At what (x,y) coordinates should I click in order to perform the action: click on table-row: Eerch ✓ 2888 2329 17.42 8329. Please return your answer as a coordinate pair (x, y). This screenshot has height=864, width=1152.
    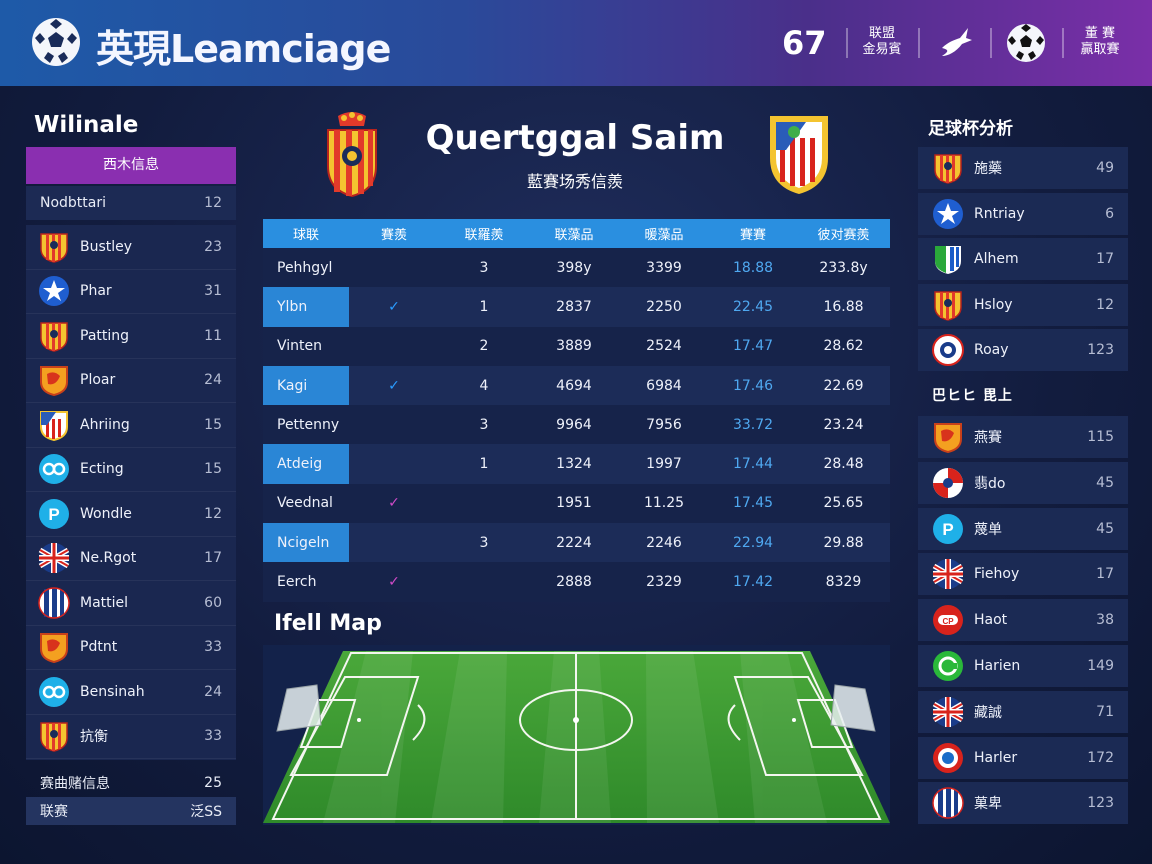
    Looking at the image, I should click on (576, 582).